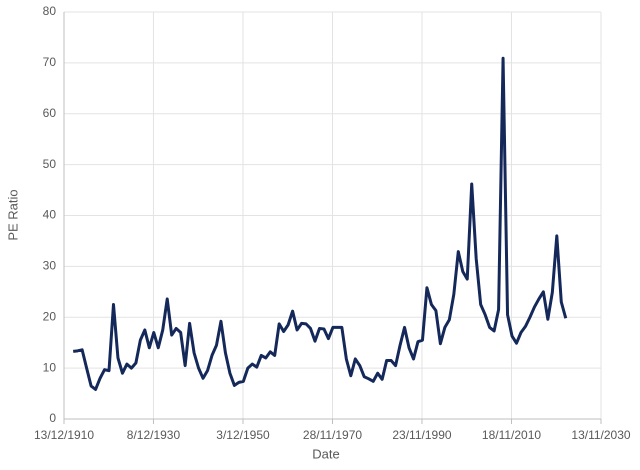 The width and height of the screenshot is (640, 470). I want to click on y-axis-title: PE Ratio, so click(12, 214).